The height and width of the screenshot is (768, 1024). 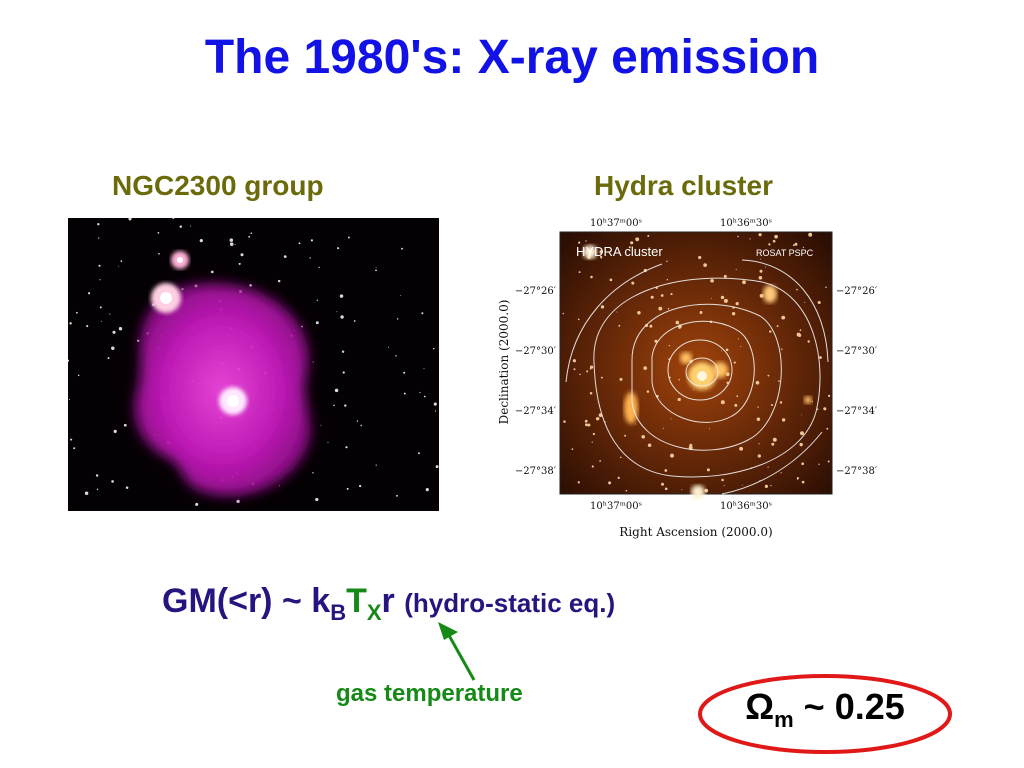 I want to click on gas-temperature-arrow, so click(x=457, y=651).